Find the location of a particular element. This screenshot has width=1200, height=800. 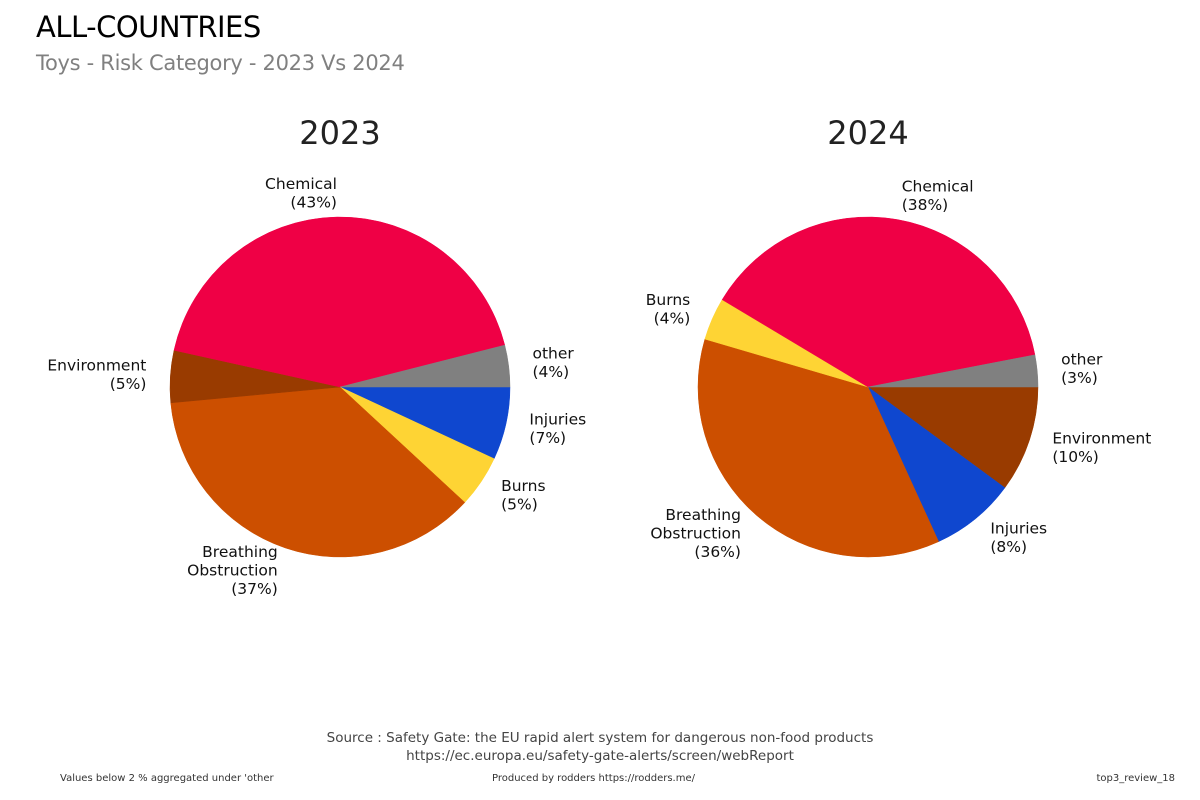

pie-label-chemical: Chemical (43%) is located at coordinates (301, 193).